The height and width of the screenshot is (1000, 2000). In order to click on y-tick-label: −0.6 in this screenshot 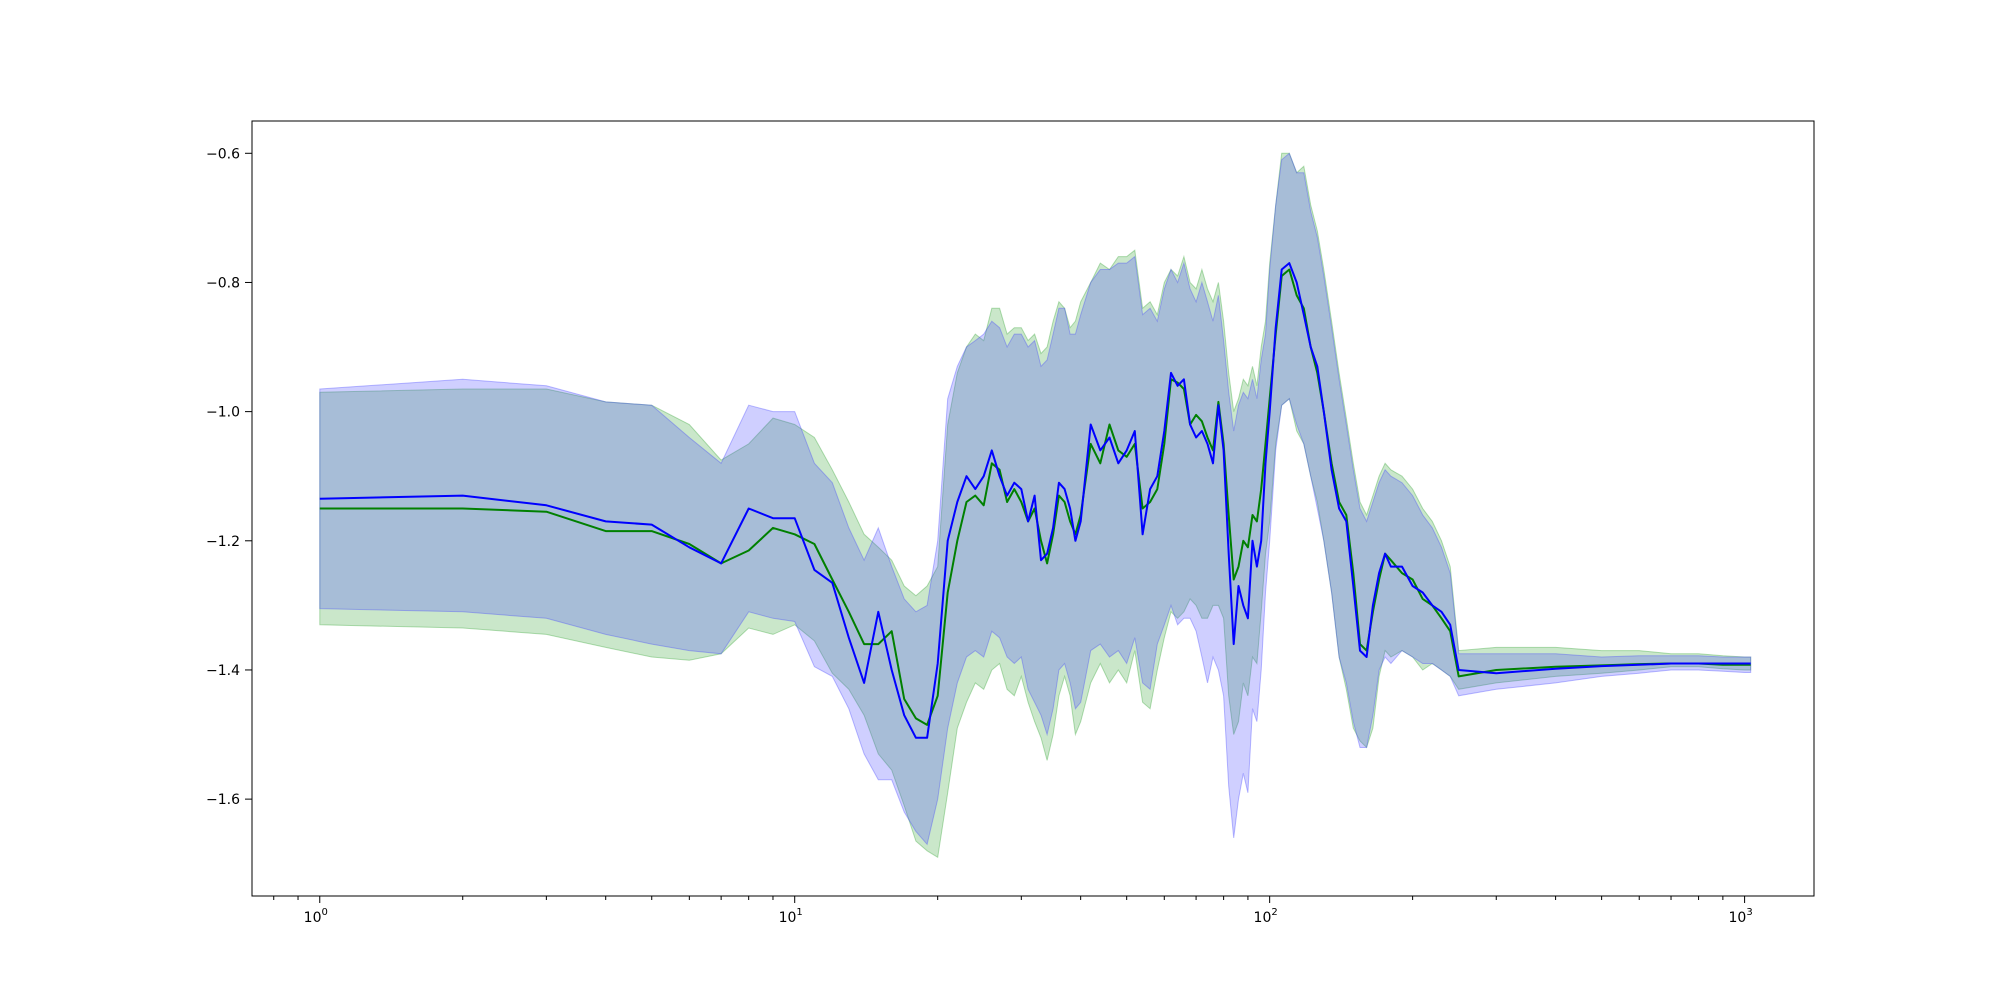, I will do `click(223, 154)`.